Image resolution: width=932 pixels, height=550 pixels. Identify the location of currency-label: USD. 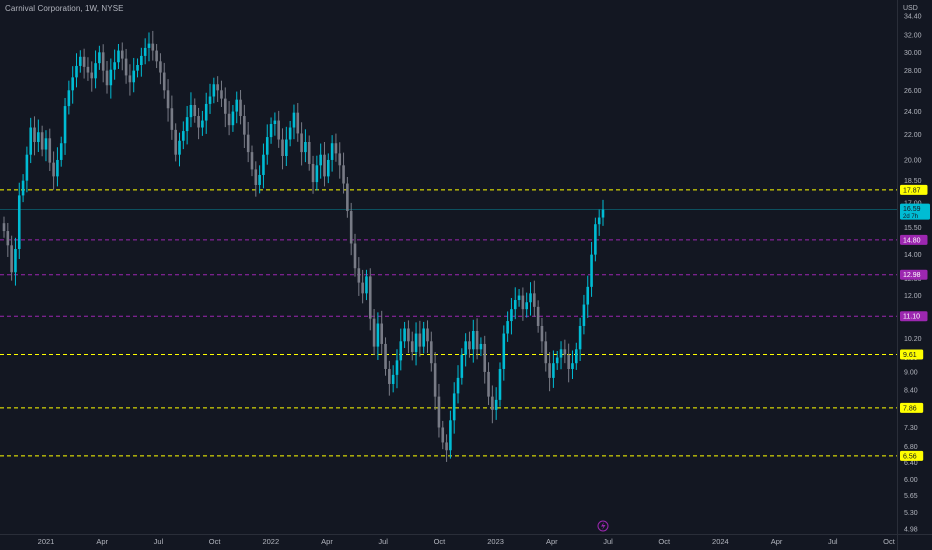
(910, 8).